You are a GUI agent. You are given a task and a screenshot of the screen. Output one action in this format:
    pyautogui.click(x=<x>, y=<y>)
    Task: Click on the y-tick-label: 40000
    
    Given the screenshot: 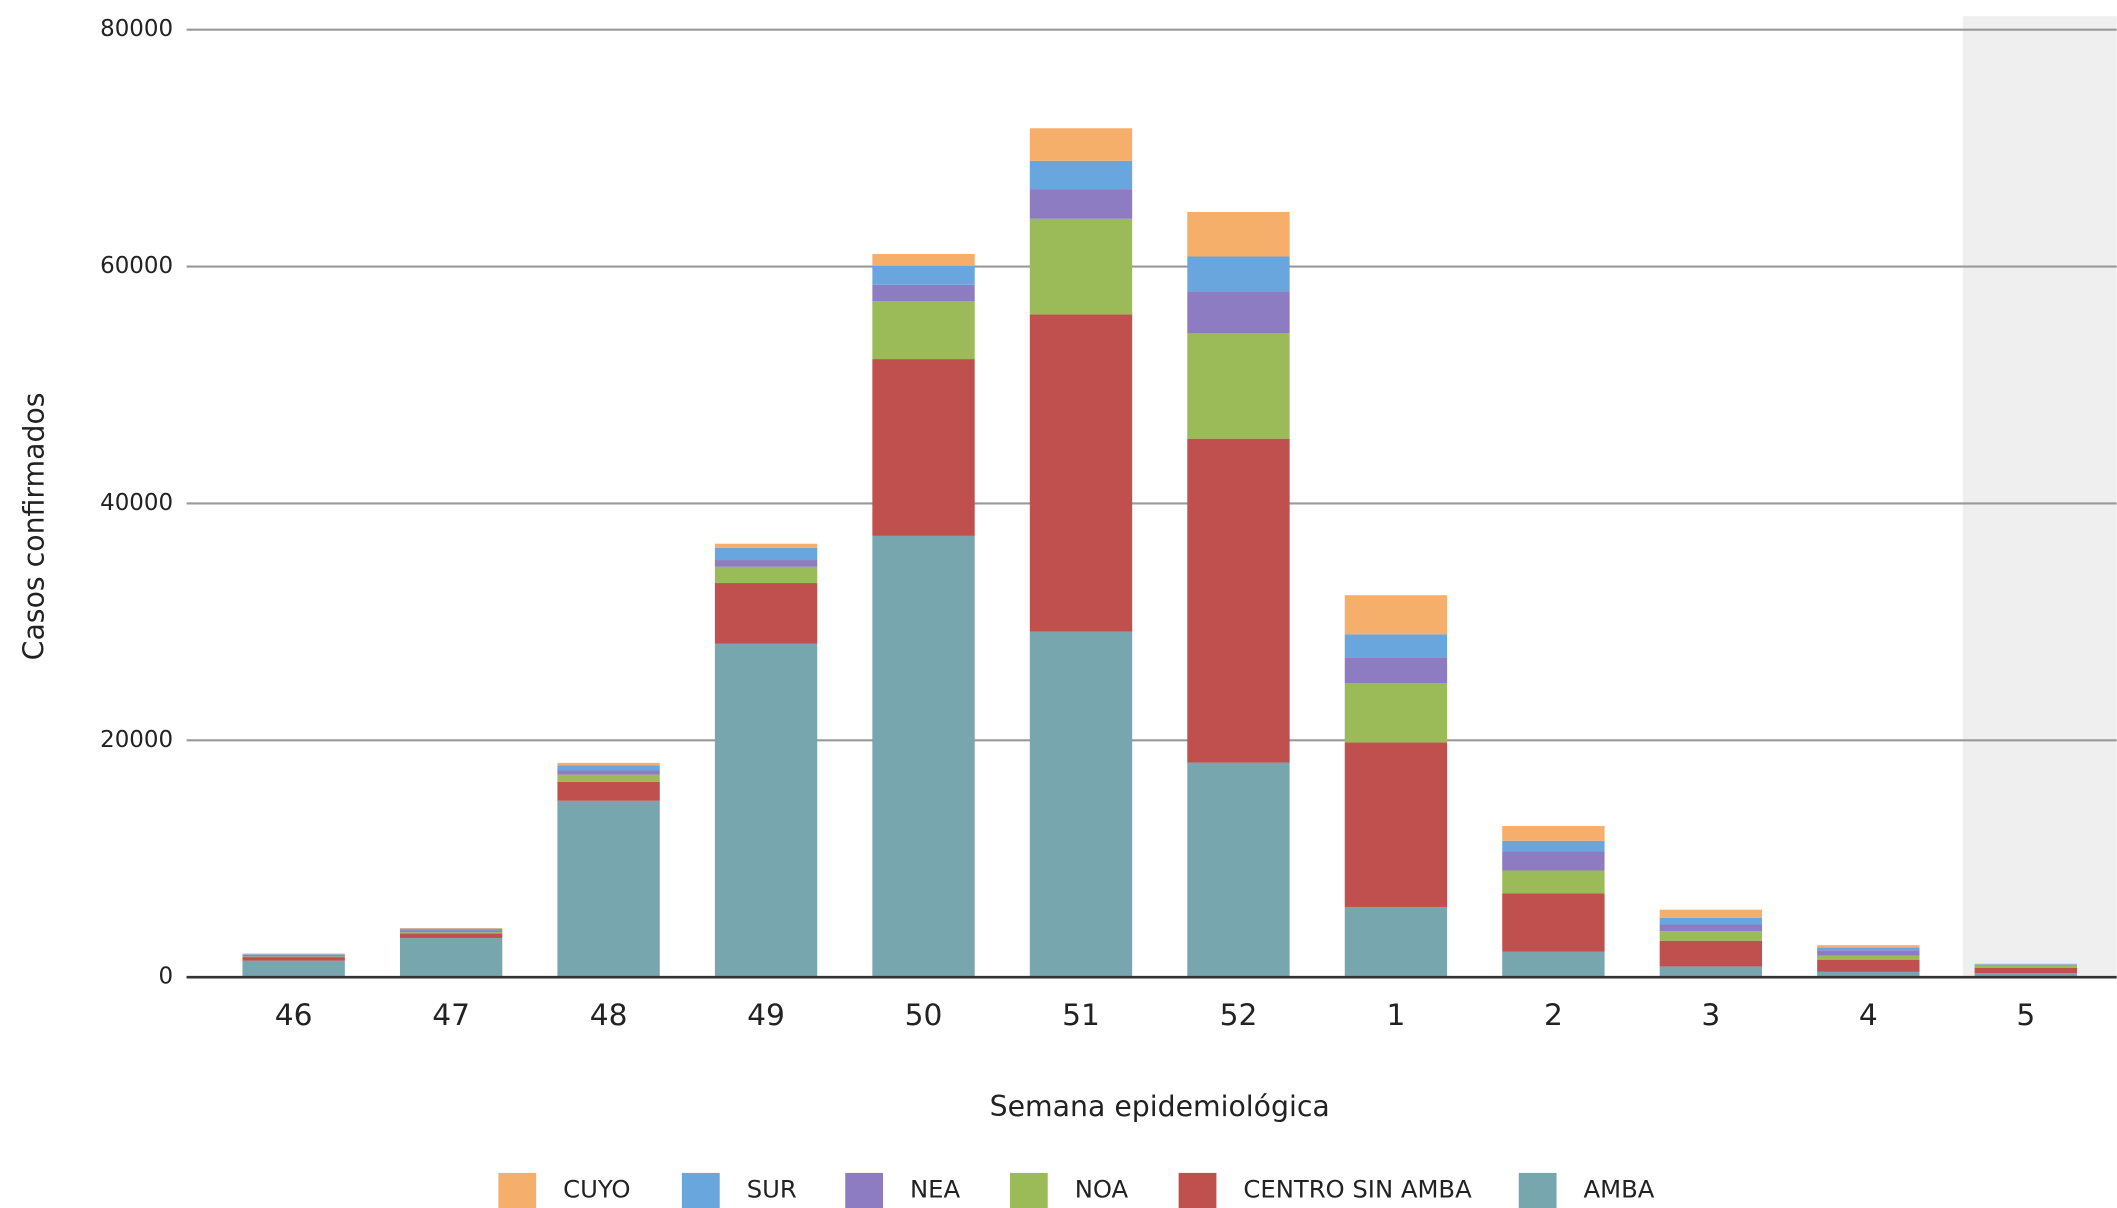 What is the action you would take?
    pyautogui.click(x=136, y=503)
    